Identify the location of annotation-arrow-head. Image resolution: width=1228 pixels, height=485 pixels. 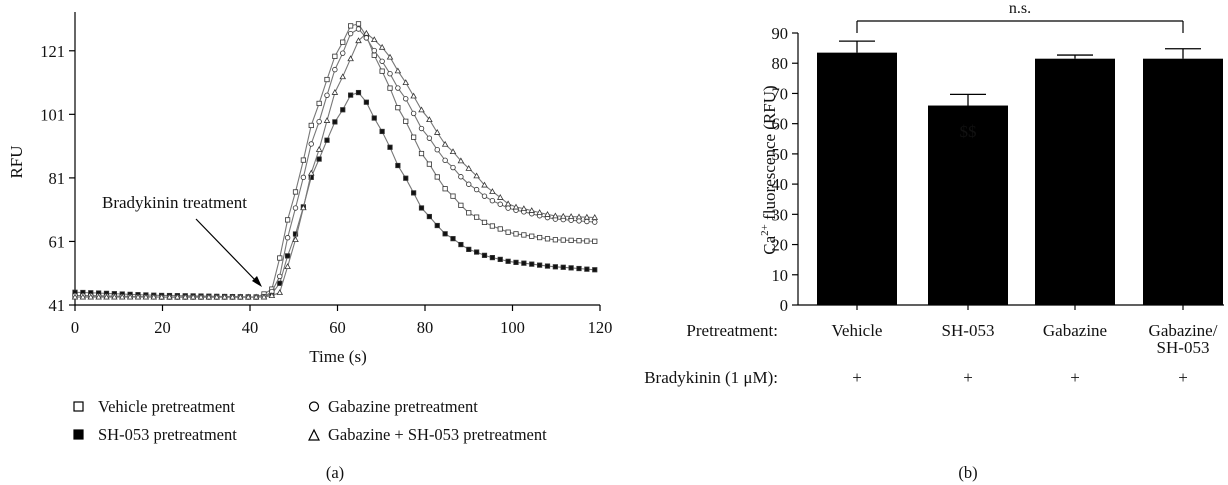
(257, 281).